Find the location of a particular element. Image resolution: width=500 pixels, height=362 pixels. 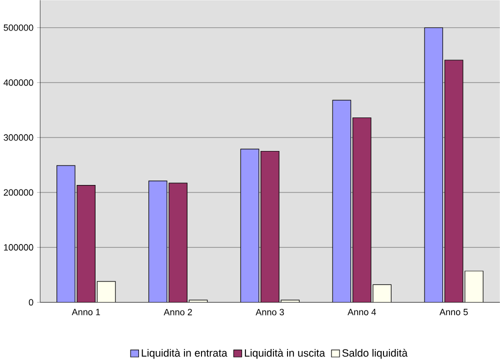

y-tick-label: 0 is located at coordinates (31, 302).